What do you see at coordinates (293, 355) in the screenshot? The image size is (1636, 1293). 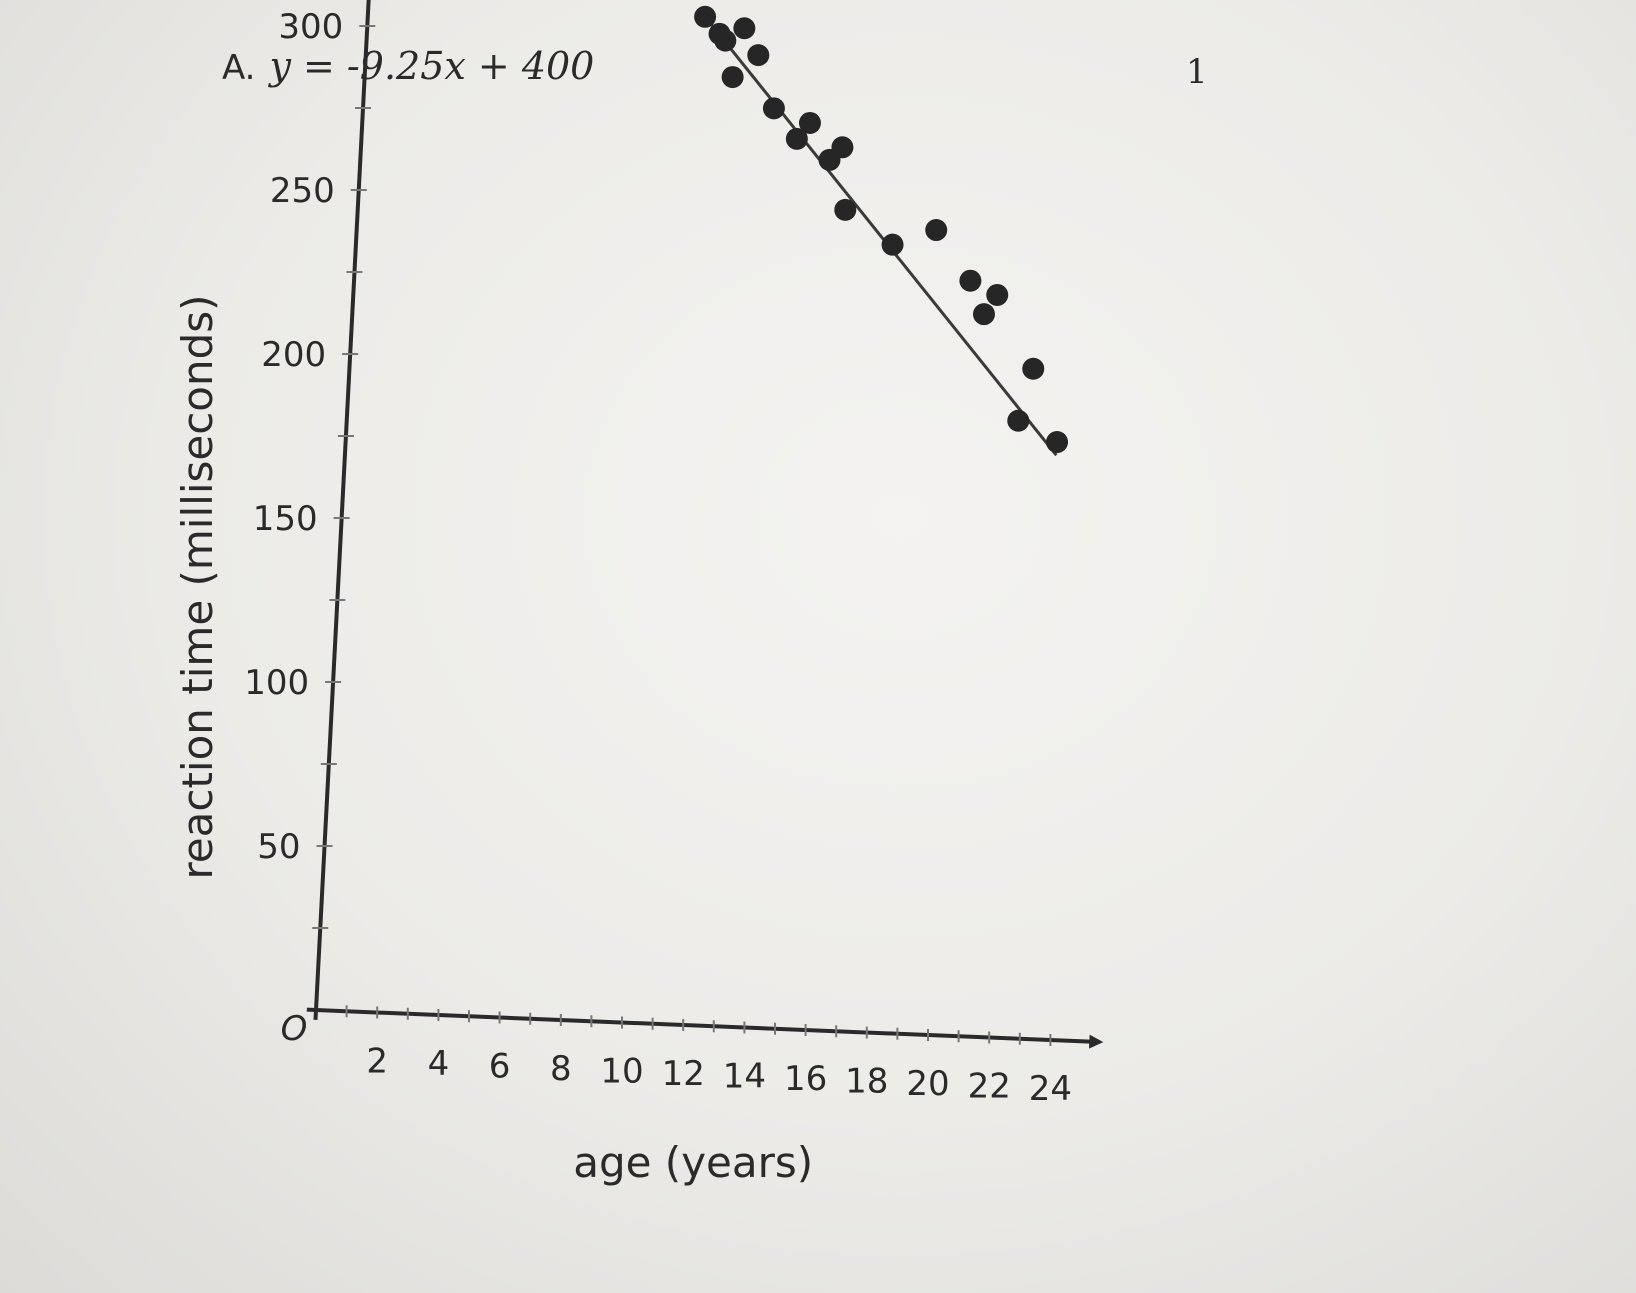 I see `y-tick-label: 200` at bounding box center [293, 355].